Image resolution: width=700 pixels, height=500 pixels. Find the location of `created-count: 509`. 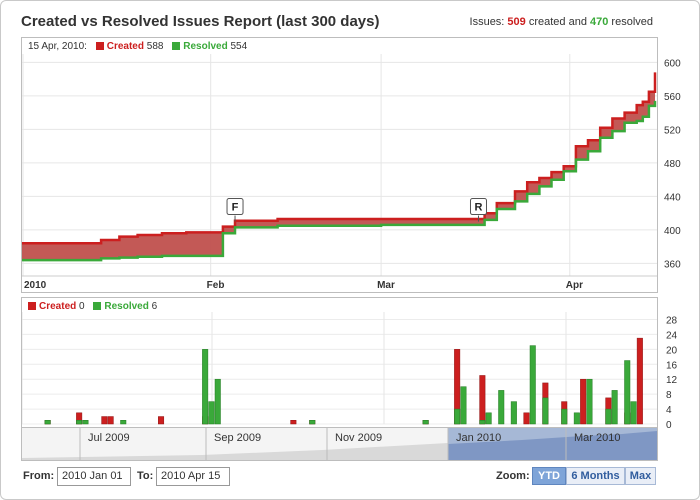

created-count: 509 is located at coordinates (516, 22).